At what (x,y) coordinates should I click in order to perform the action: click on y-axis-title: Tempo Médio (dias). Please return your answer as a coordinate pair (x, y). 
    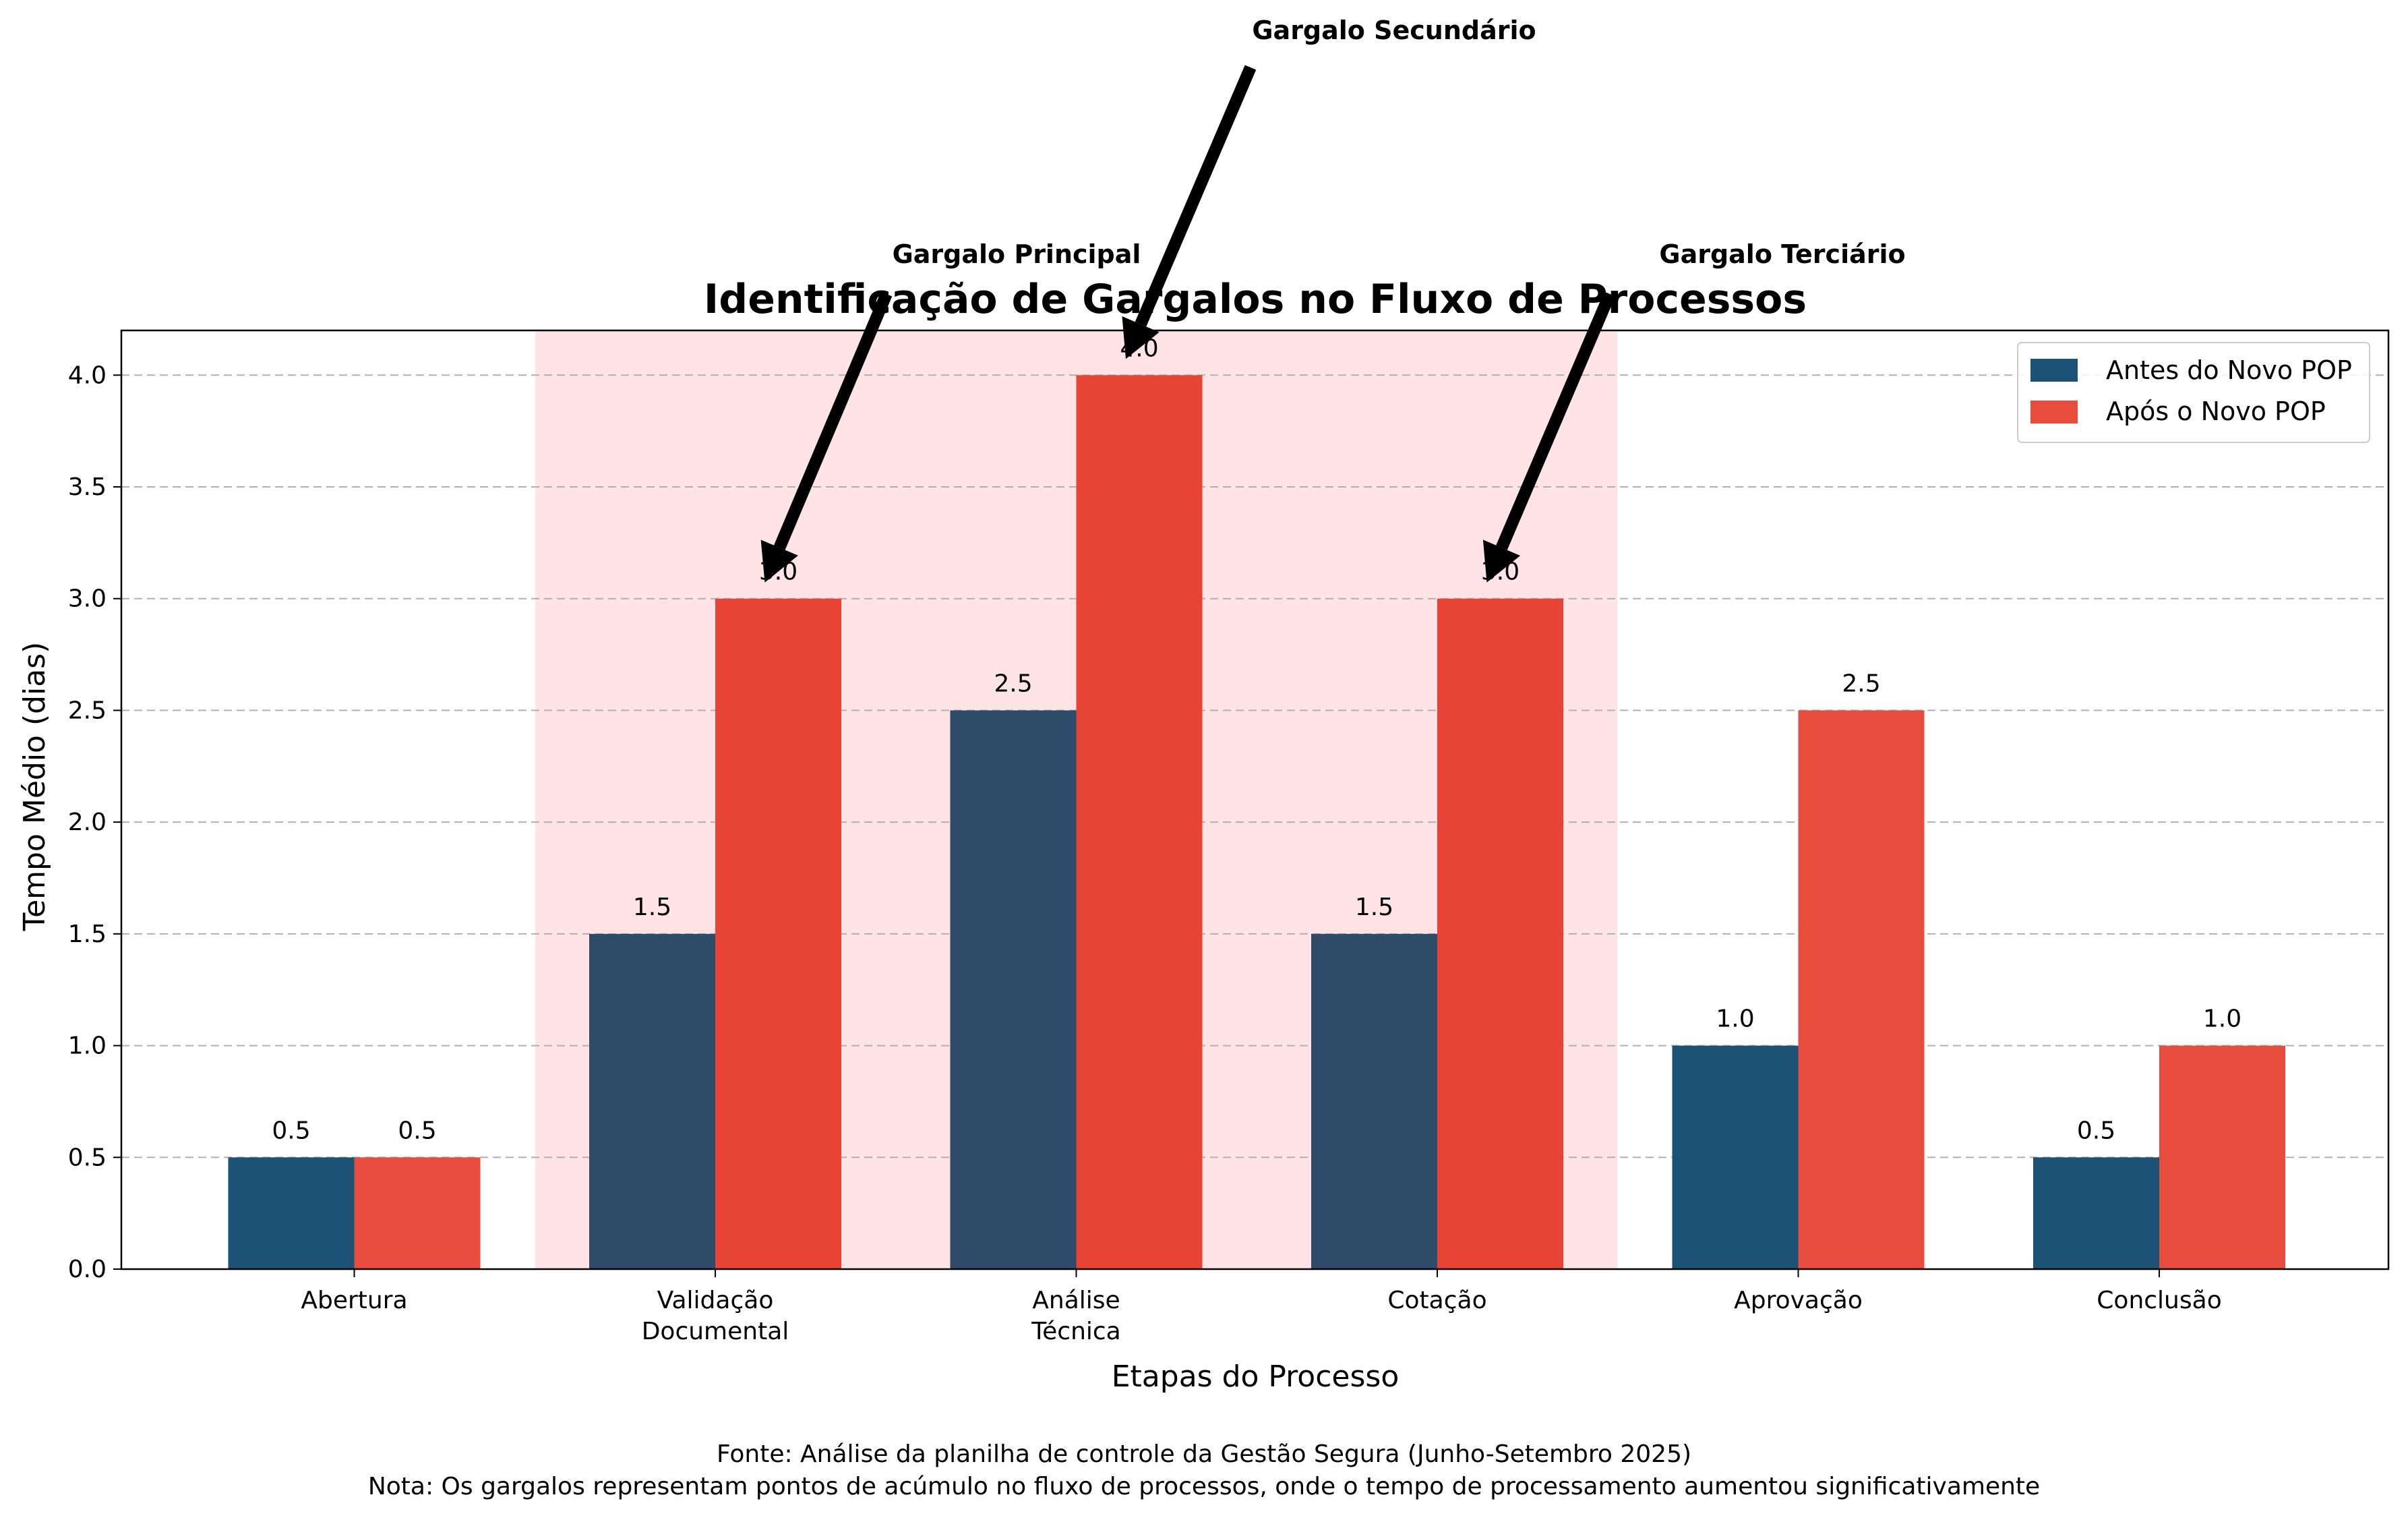
    Looking at the image, I should click on (35, 787).